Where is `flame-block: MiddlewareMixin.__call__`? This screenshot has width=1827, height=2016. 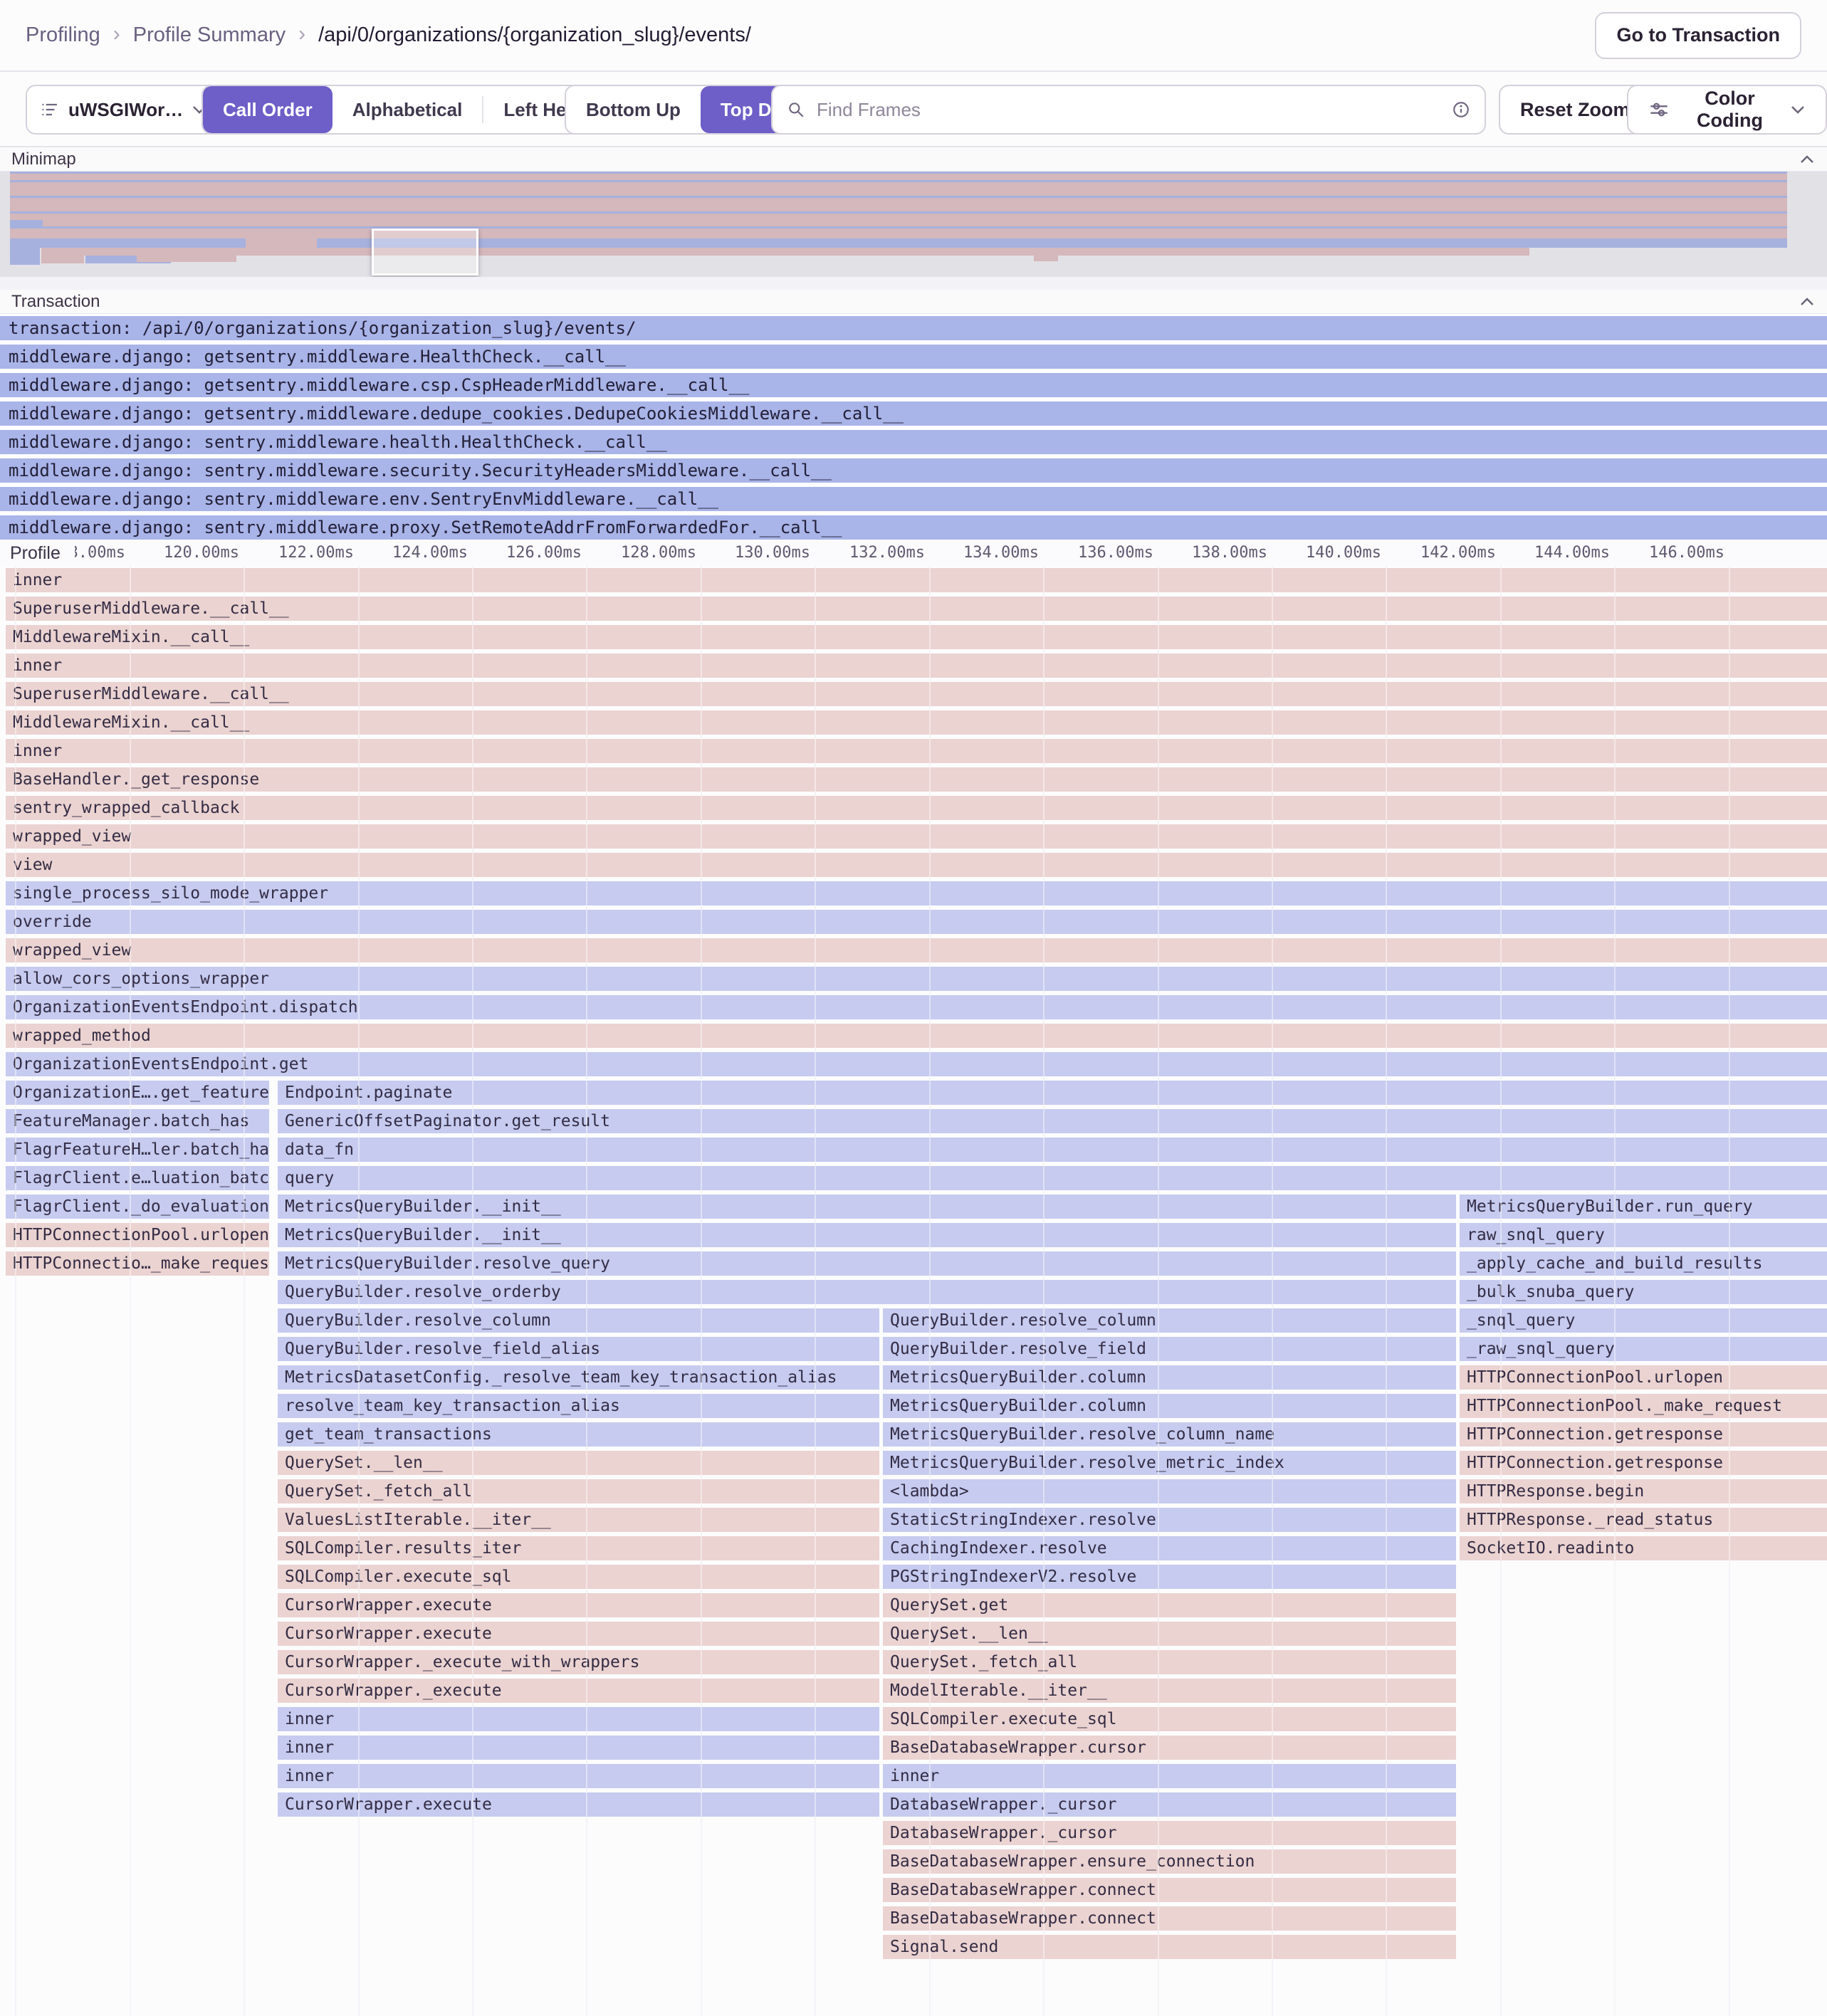 flame-block: MiddlewareMixin.__call__ is located at coordinates (916, 637).